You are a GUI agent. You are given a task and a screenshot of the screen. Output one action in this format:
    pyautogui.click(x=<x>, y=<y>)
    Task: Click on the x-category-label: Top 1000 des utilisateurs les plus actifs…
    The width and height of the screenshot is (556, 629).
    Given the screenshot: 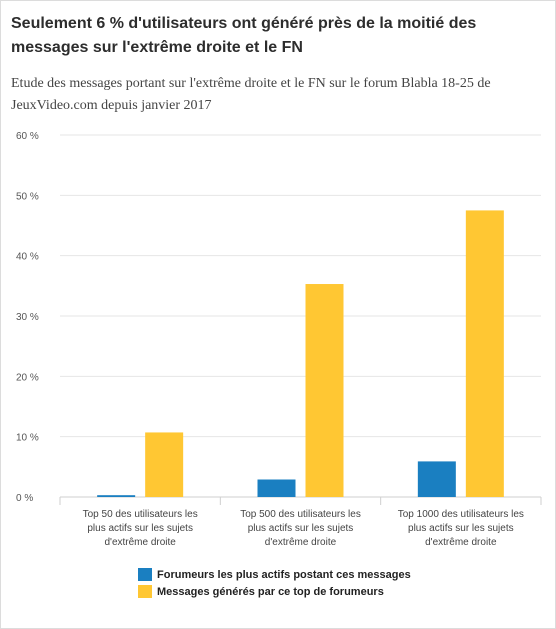 What is the action you would take?
    pyautogui.click(x=461, y=528)
    